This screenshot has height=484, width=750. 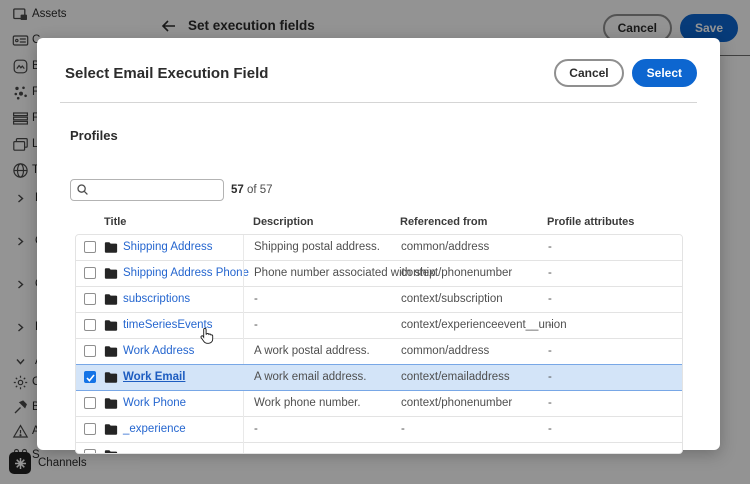 I want to click on row-description: Phone number associated with ship, so click(x=345, y=273).